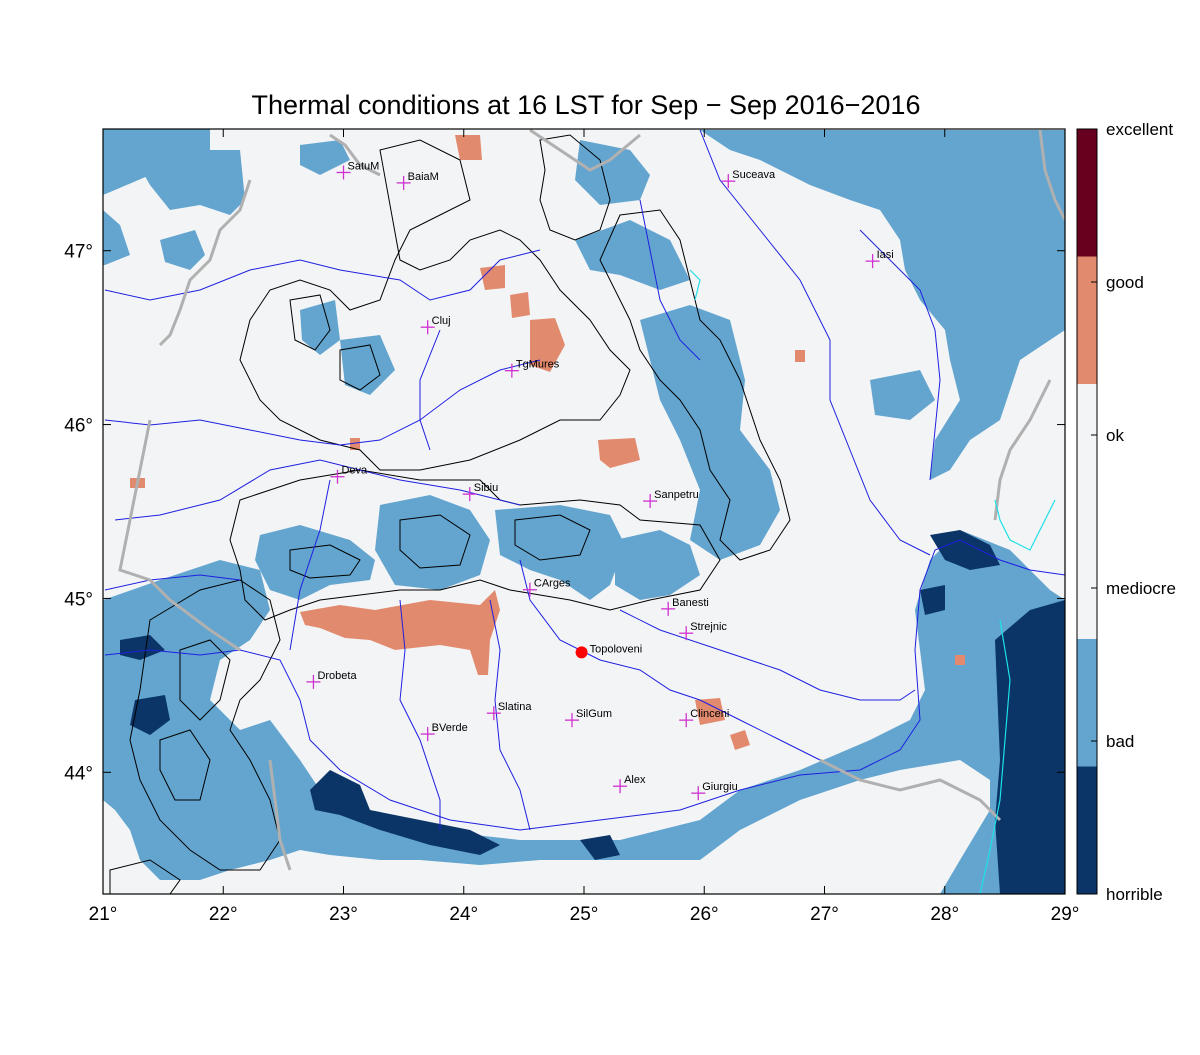 This screenshot has height=1055, width=1200. Describe the element at coordinates (754, 175) in the screenshot. I see `city-label: Suceava` at that location.